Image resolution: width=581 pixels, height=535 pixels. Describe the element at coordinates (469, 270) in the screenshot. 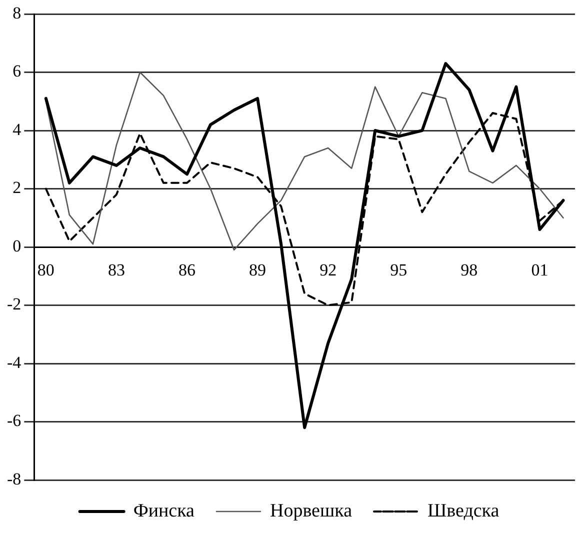

I see `x-tick-label: 98` at that location.